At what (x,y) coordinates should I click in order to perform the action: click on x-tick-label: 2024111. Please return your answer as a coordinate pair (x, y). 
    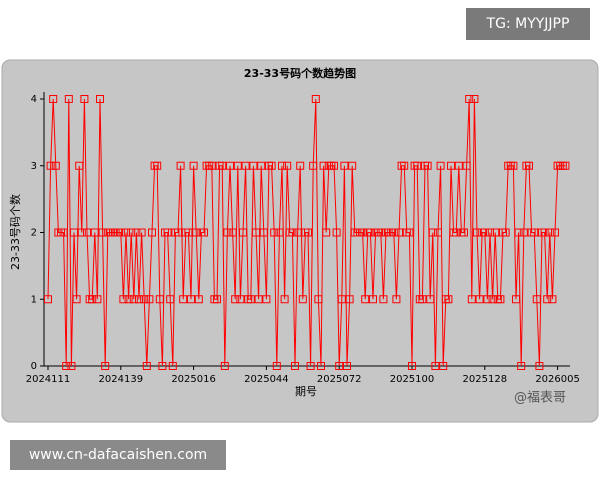
    Looking at the image, I should click on (48, 379).